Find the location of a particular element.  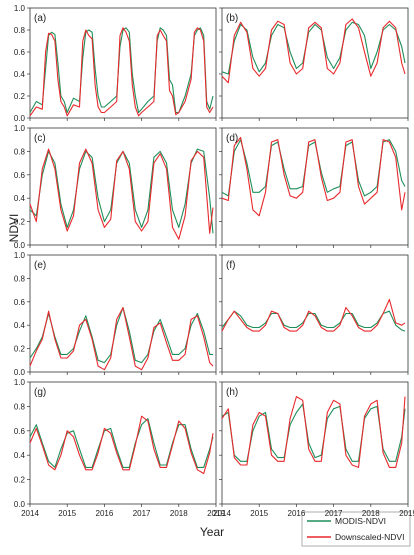

panel-label: (h) is located at coordinates (232, 392).